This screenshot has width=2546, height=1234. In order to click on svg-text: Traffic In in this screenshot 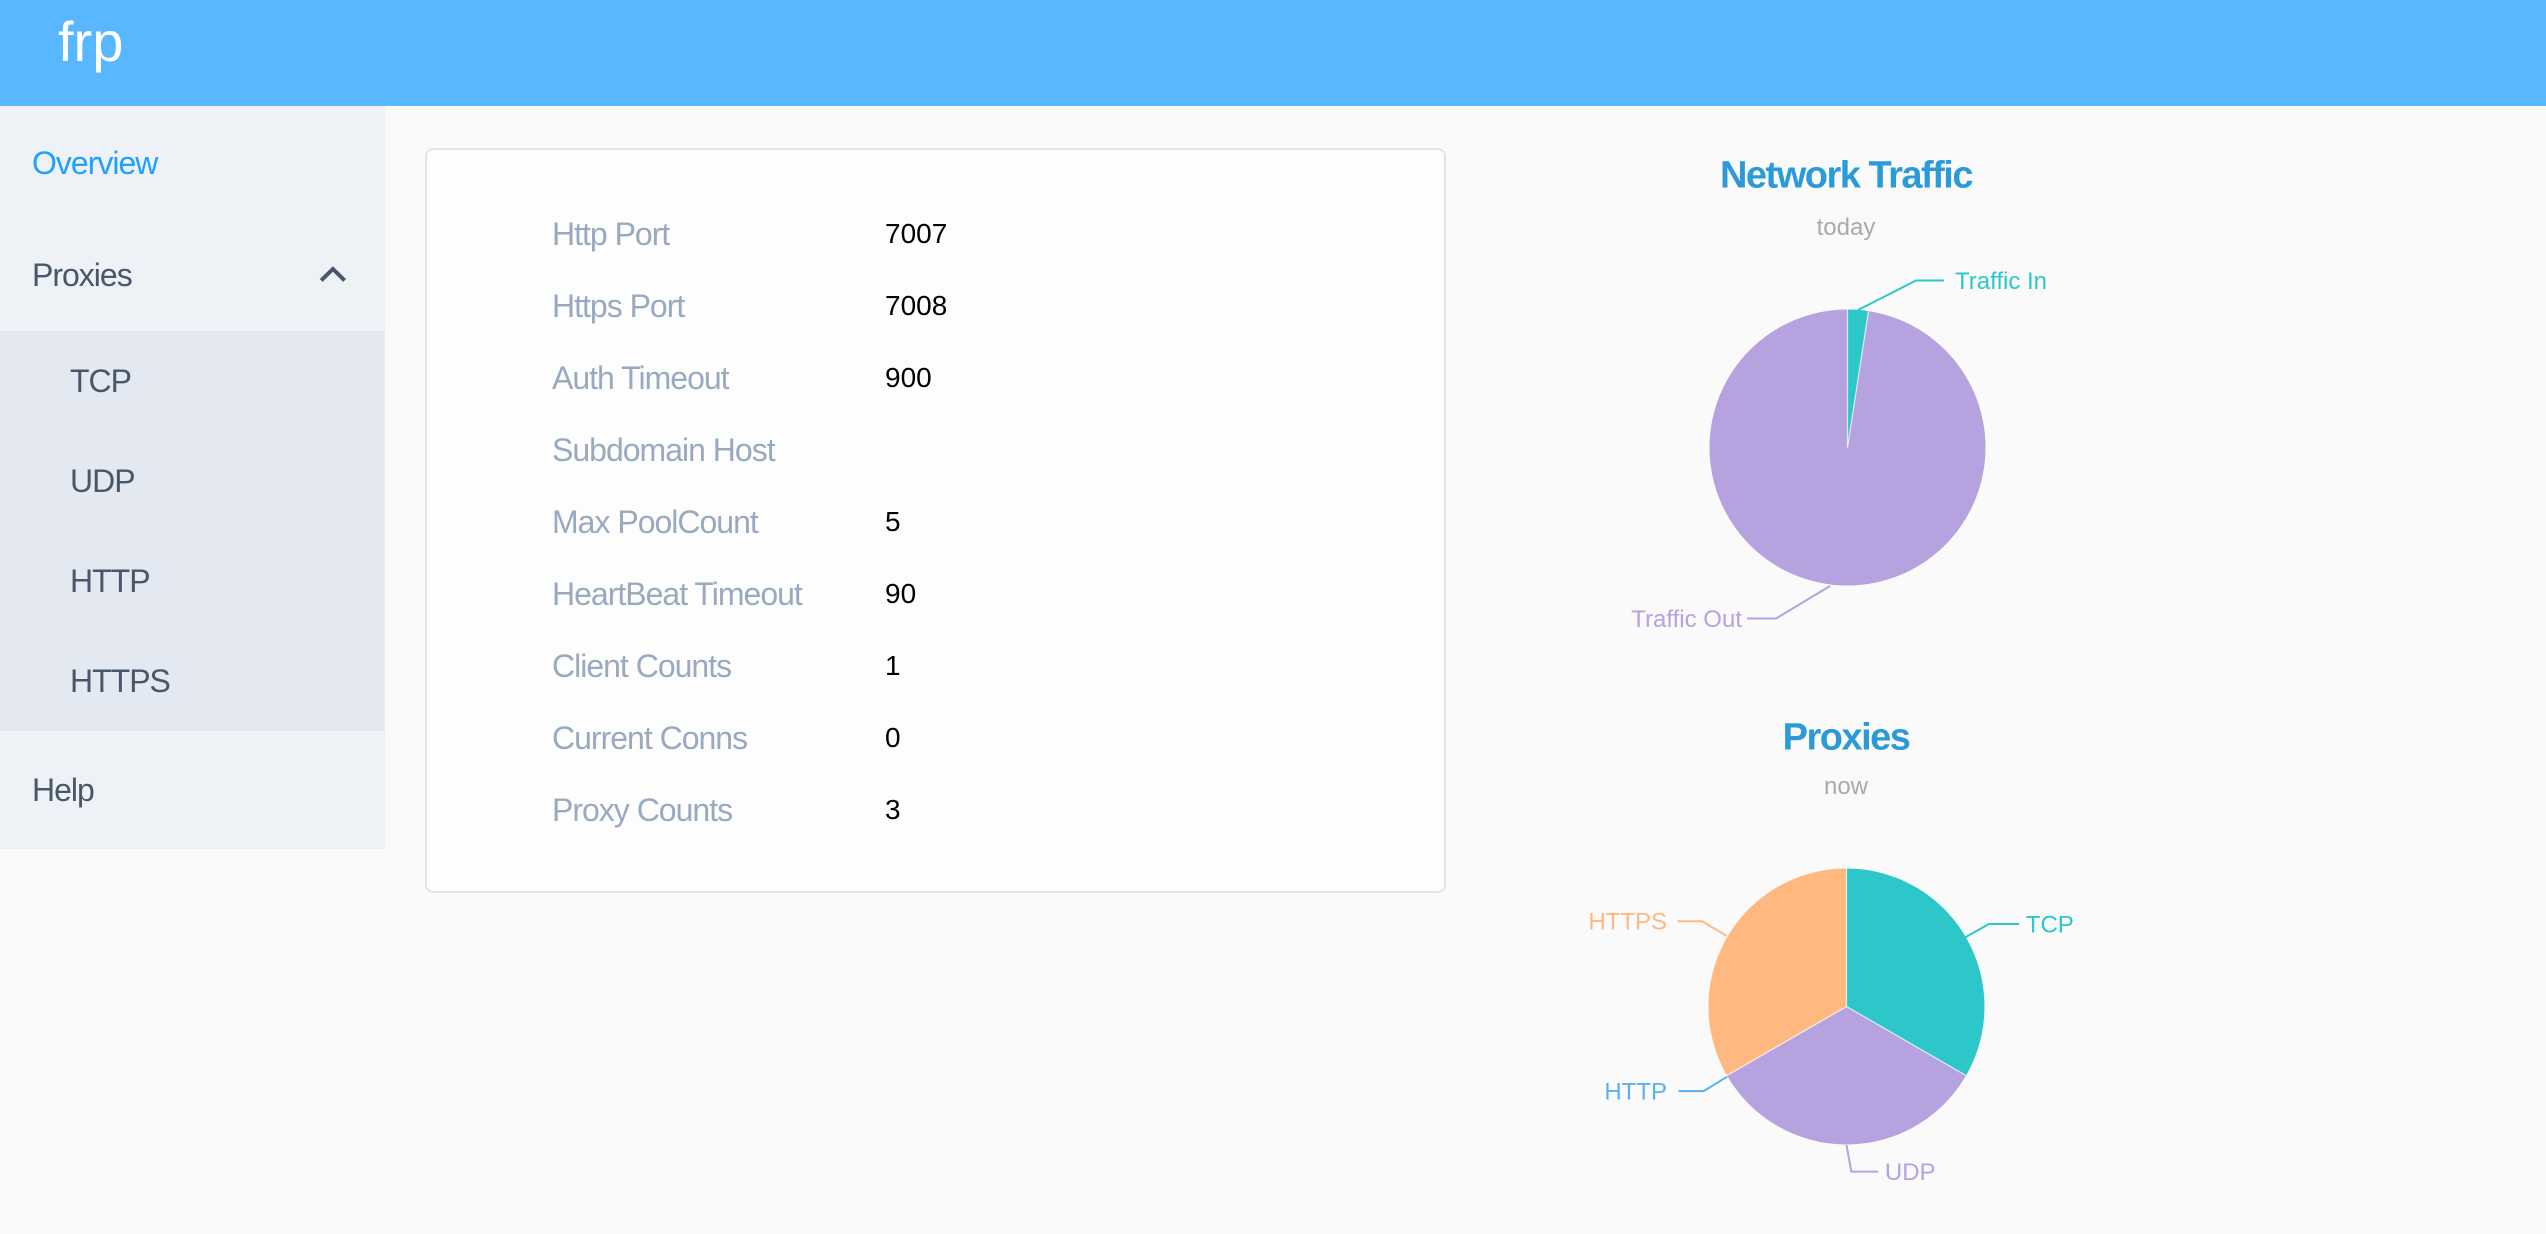, I will do `click(2001, 281)`.